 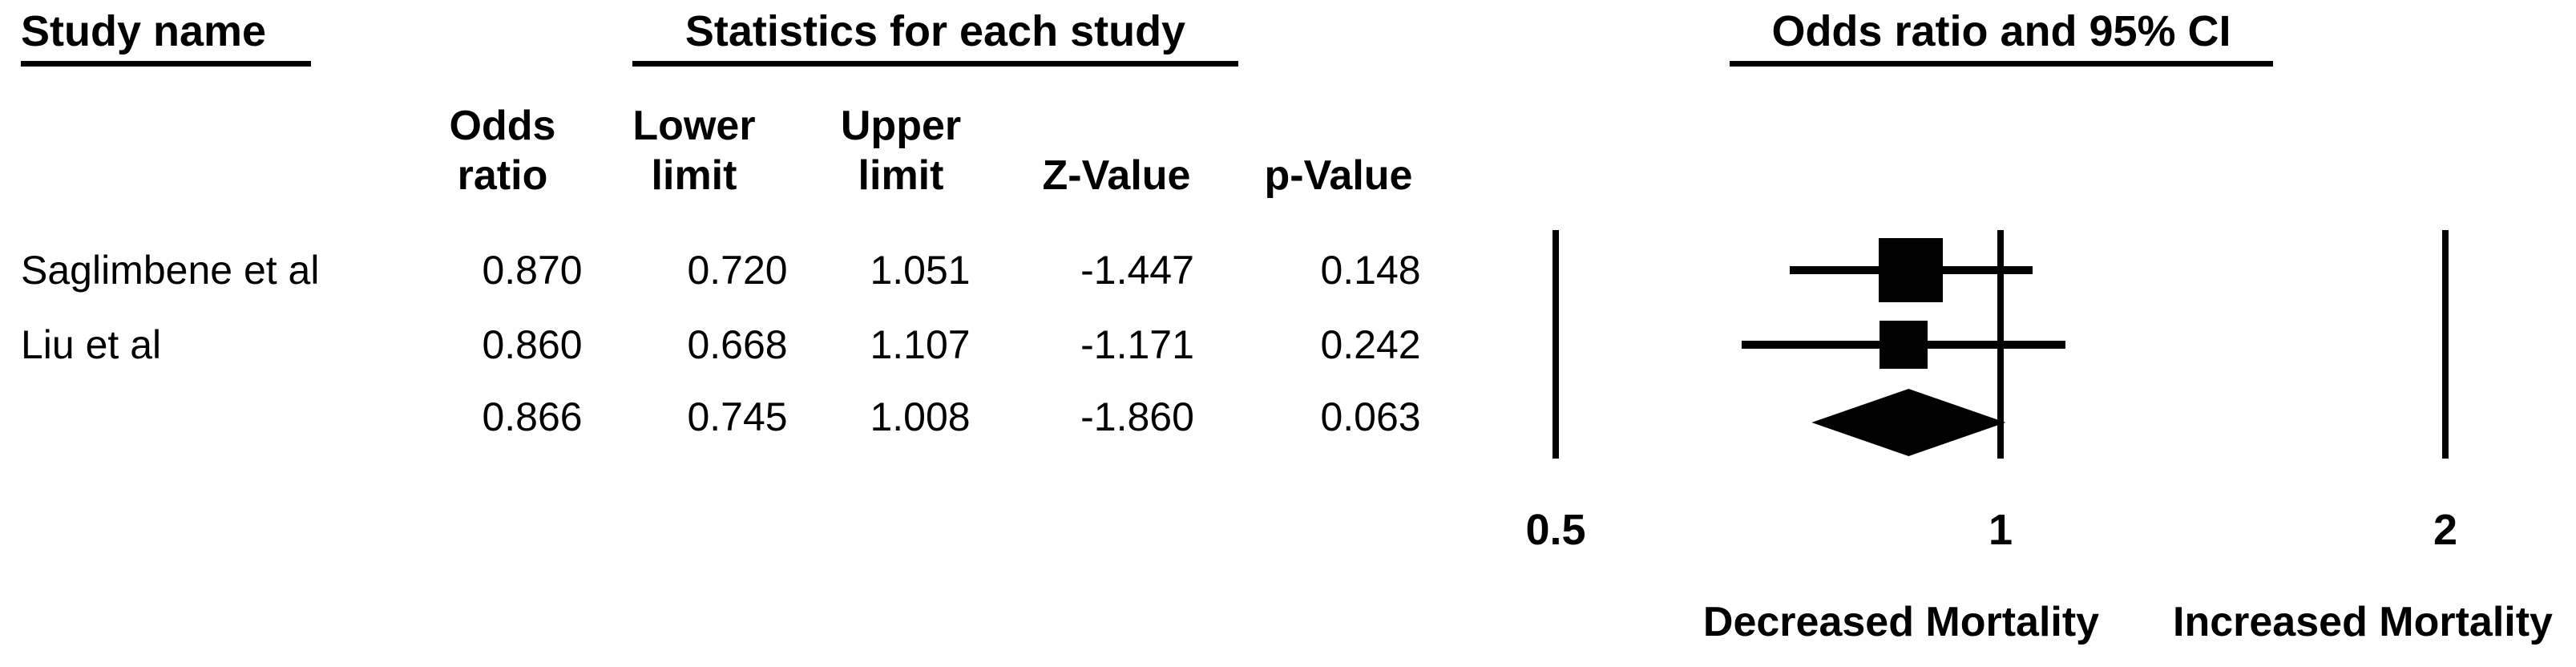 What do you see at coordinates (737, 344) in the screenshot?
I see `lower-limit-value: 0.668` at bounding box center [737, 344].